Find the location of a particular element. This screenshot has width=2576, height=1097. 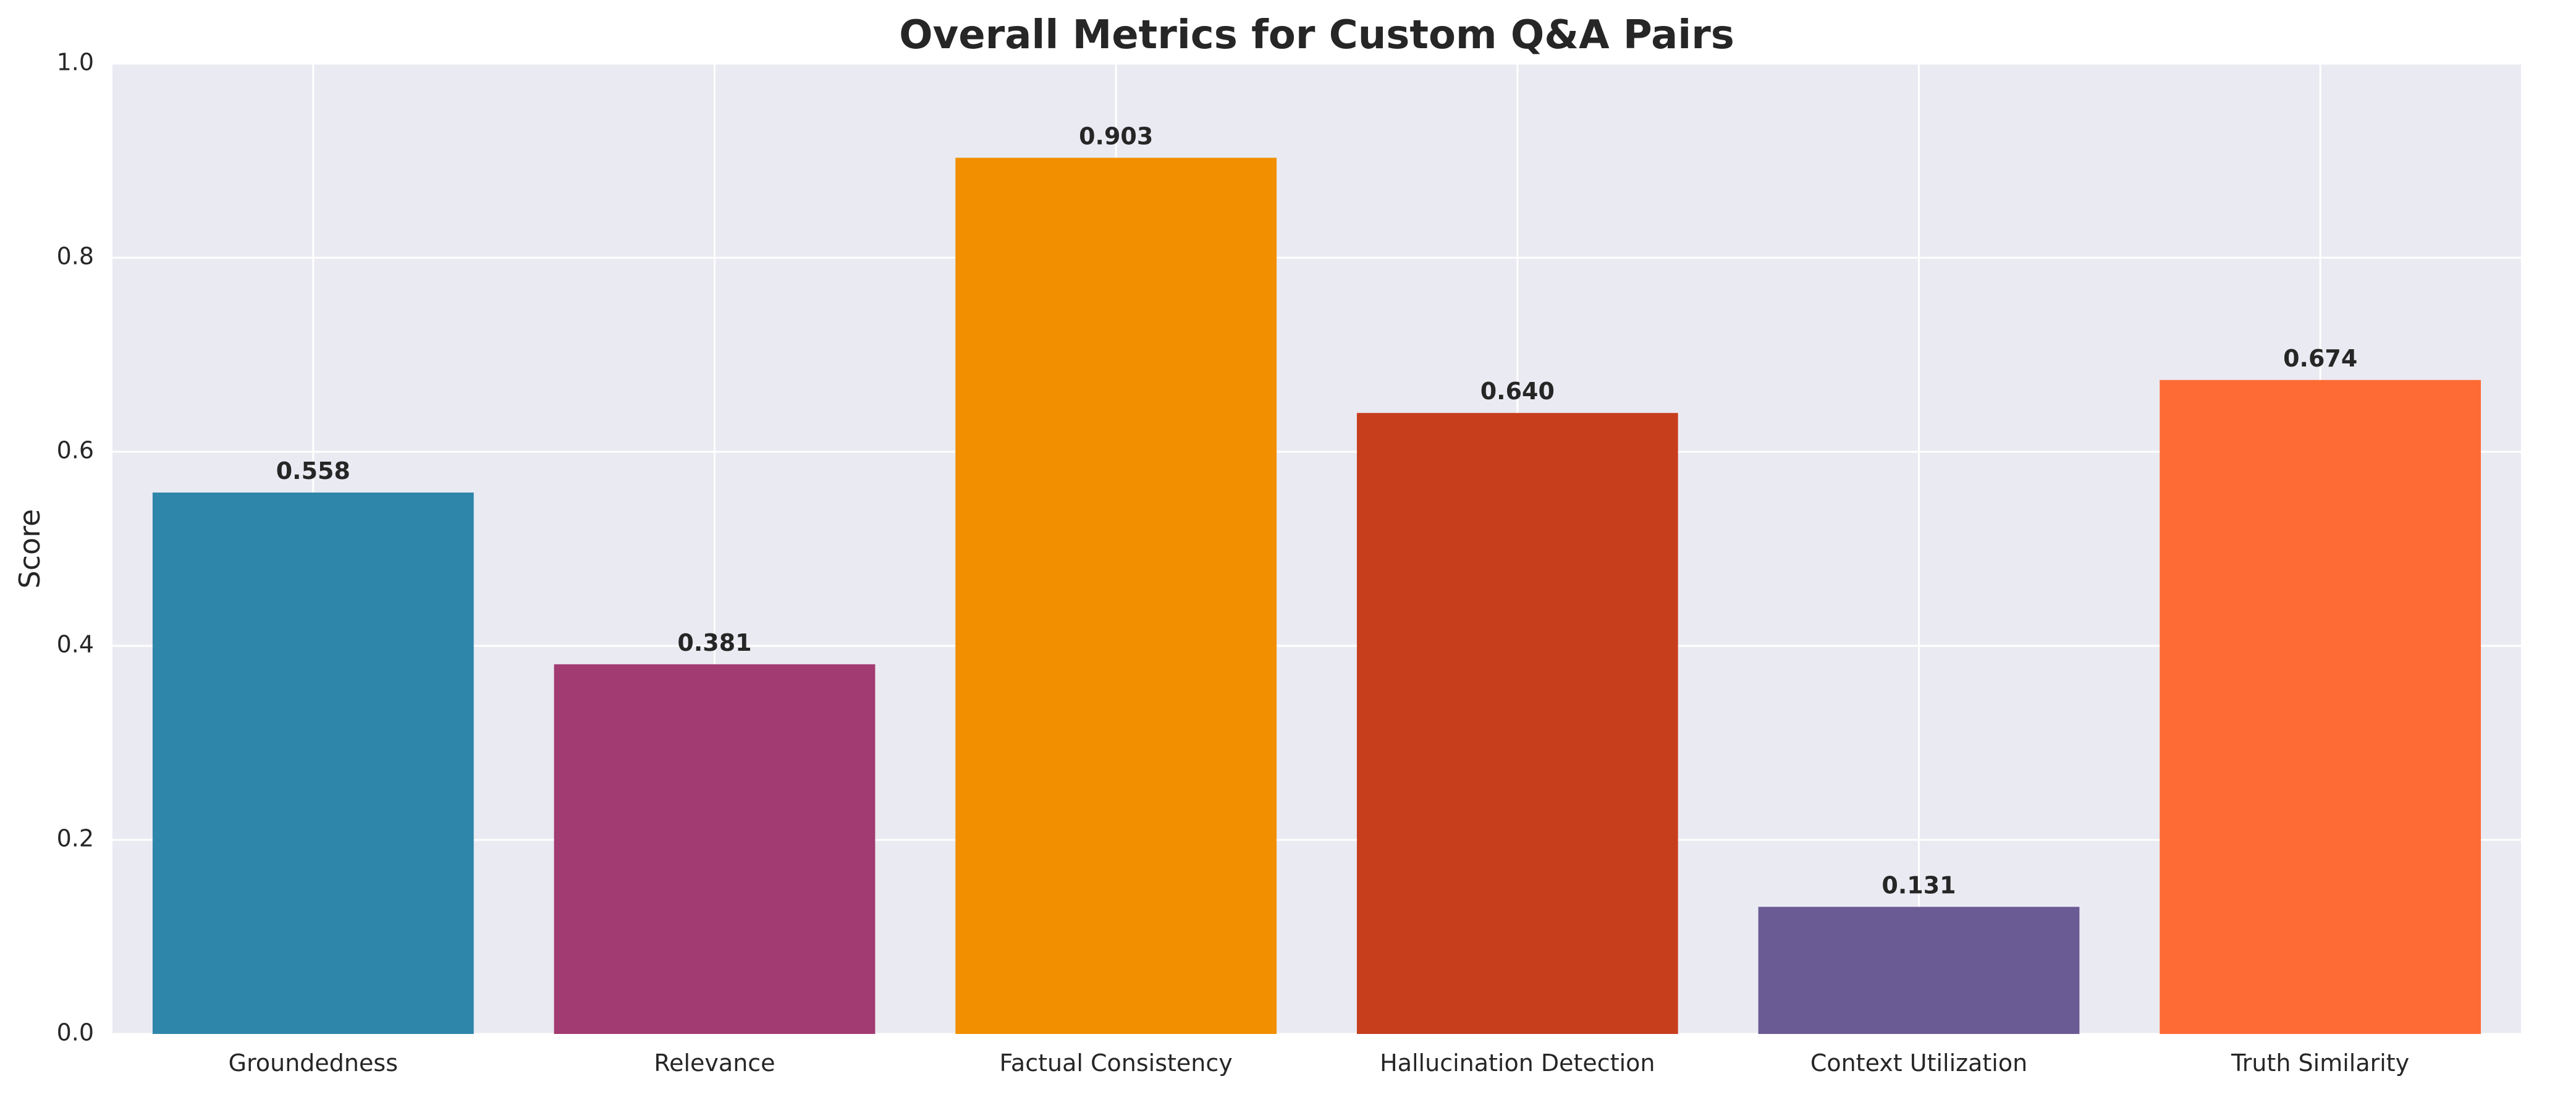

x-tick-label: Context Utilization is located at coordinates (1918, 1063).